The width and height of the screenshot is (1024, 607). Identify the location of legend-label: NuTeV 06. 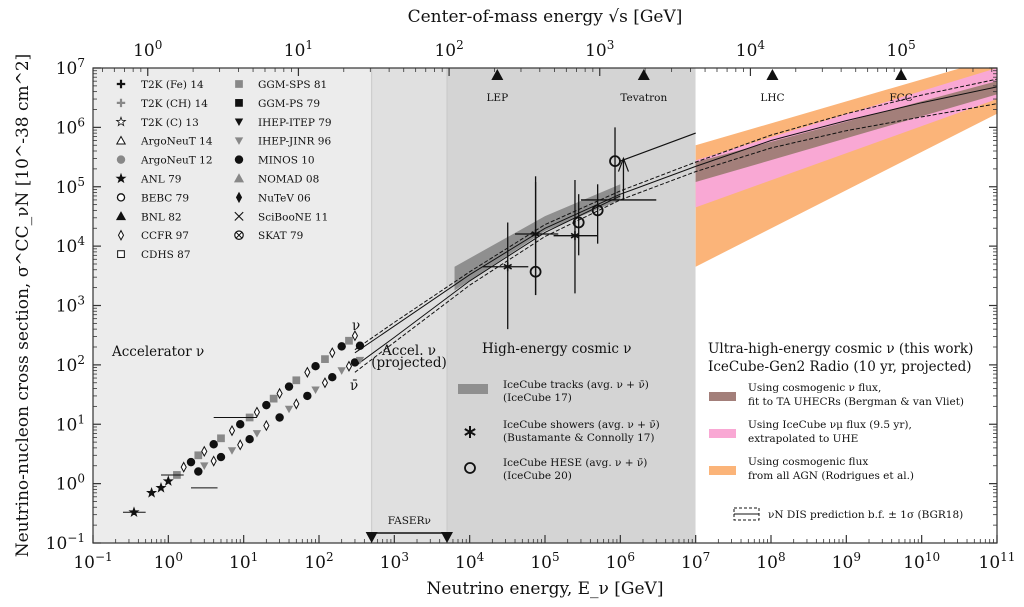
(284, 198).